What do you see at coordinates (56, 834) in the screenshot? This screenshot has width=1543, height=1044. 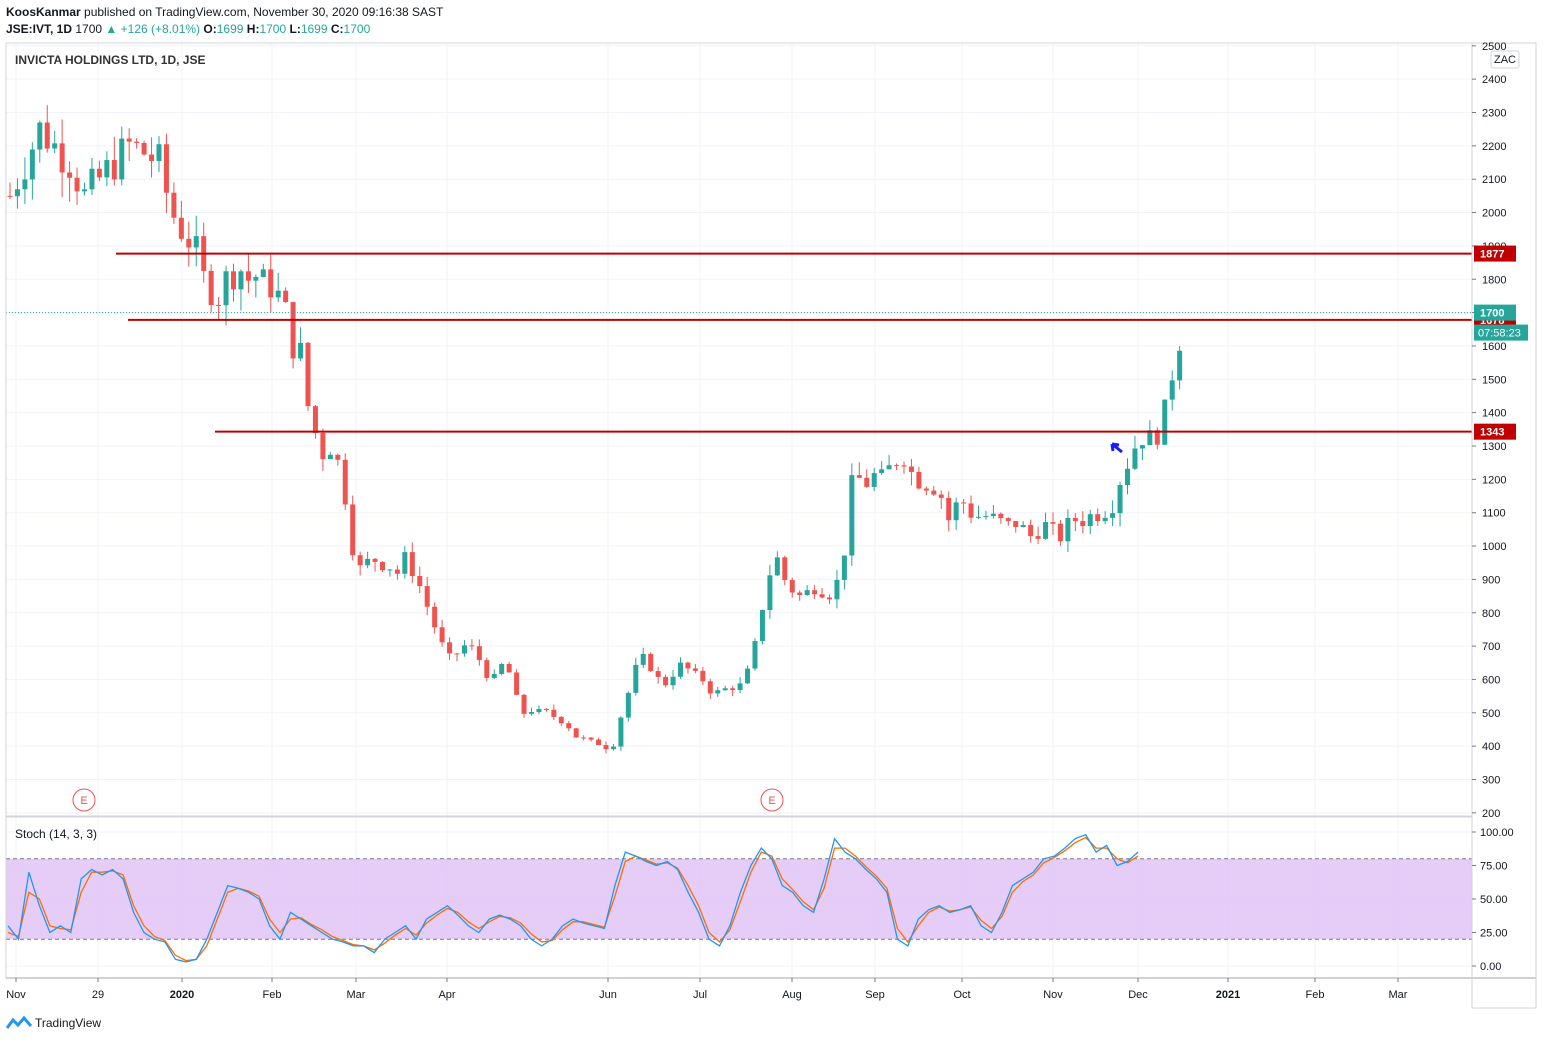 I see `stoch-label: Stoch (14, 3, 3)` at bounding box center [56, 834].